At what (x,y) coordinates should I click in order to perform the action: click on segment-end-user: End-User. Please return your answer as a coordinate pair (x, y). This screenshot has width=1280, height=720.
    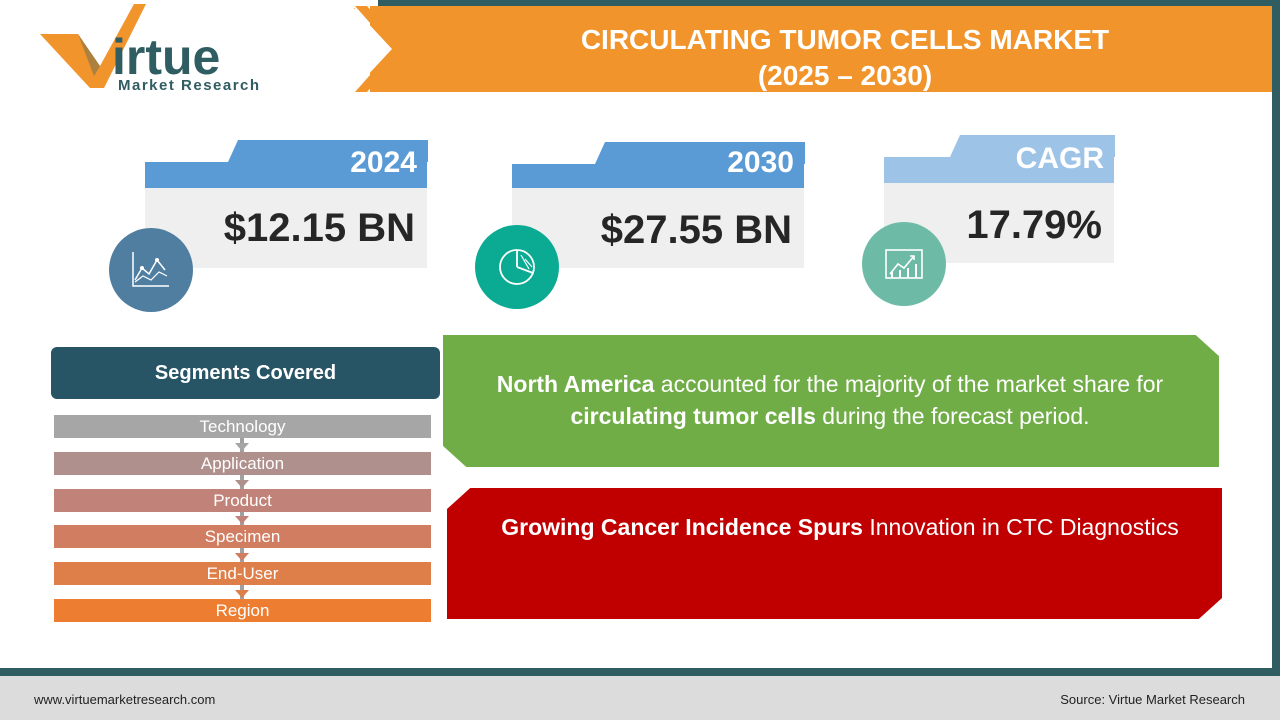
    Looking at the image, I should click on (242, 573).